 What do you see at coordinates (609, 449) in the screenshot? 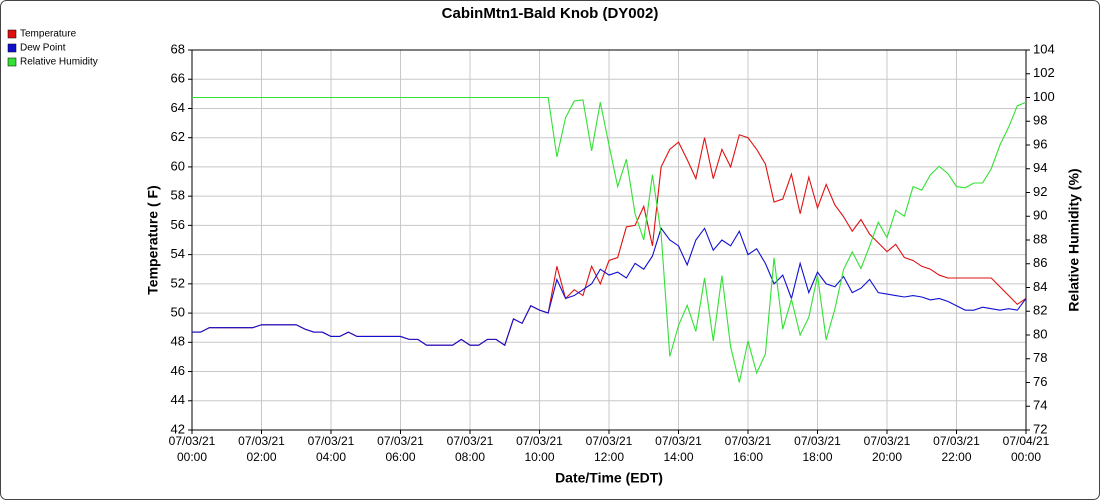
I see `x-tick-label: 07/03/21 12:00` at bounding box center [609, 449].